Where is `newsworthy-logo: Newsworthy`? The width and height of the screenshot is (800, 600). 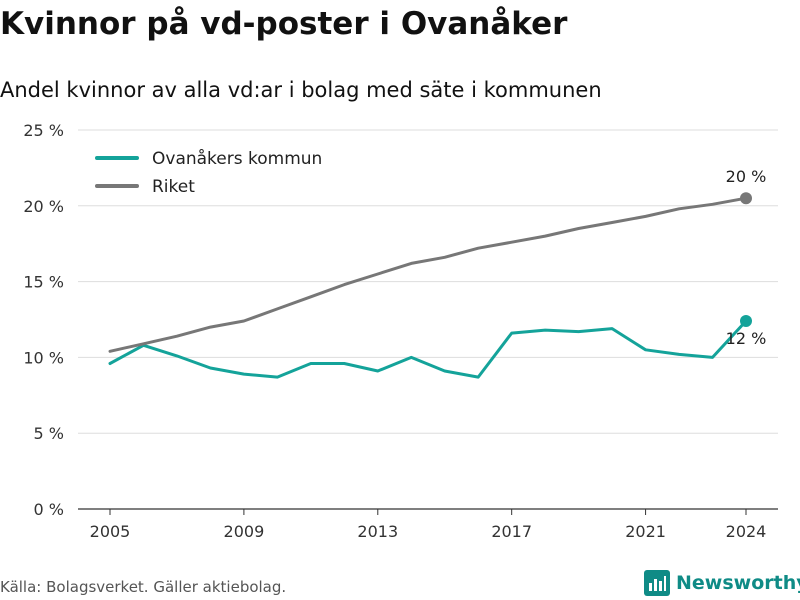
newsworthy-logo: Newsworthy is located at coordinates (722, 583).